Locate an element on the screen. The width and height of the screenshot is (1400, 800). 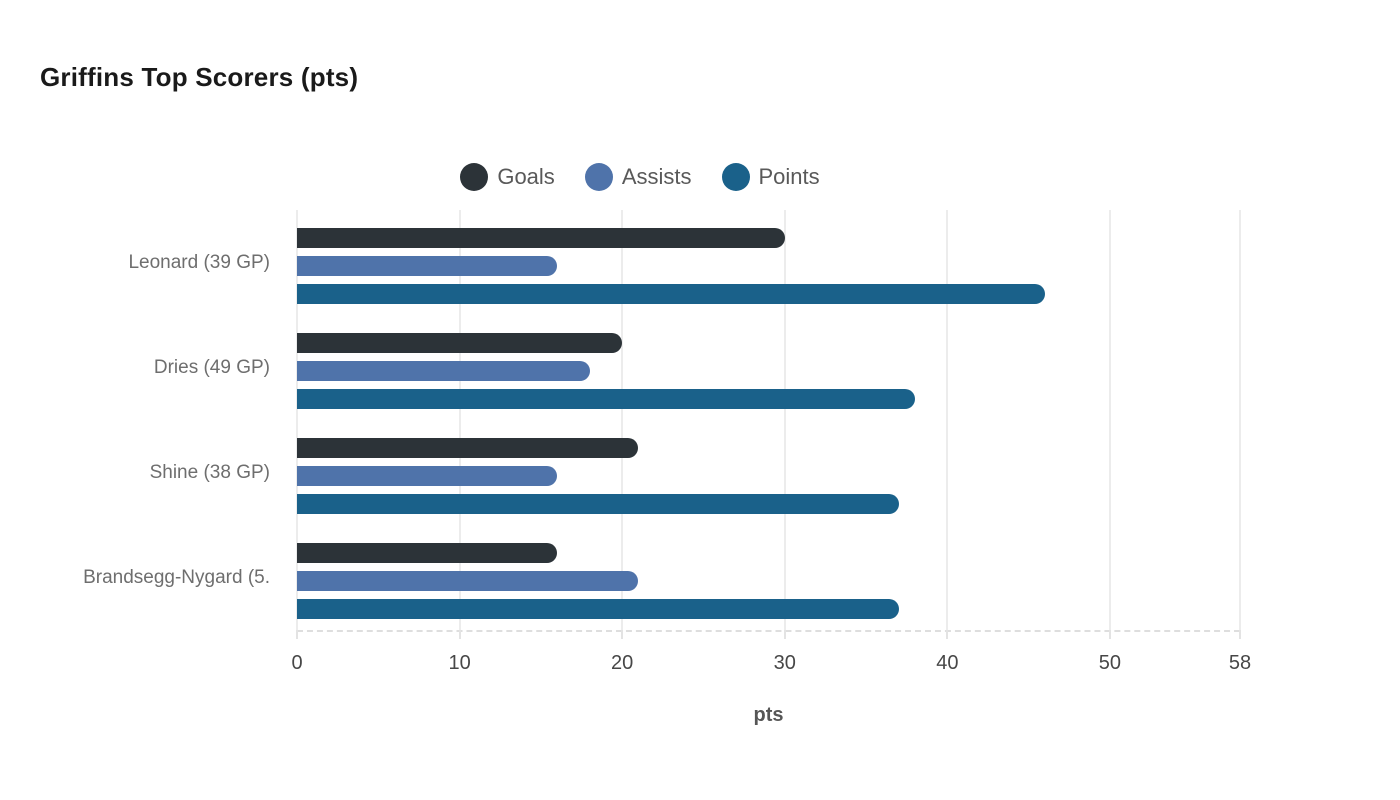
legend-label: Goals is located at coordinates (526, 176).